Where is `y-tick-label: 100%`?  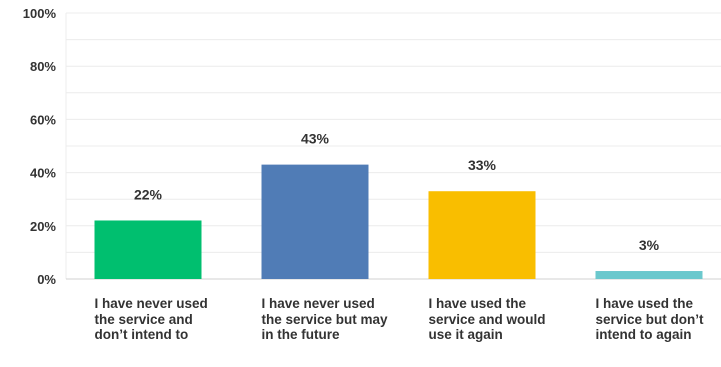 y-tick-label: 100% is located at coordinates (40, 13).